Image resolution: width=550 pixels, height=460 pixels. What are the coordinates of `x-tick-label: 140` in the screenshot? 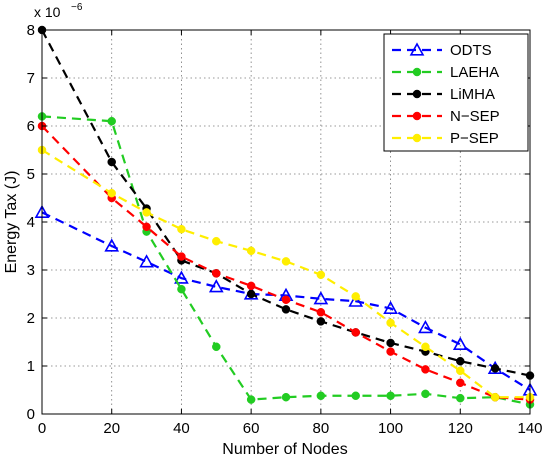 It's located at (529, 428).